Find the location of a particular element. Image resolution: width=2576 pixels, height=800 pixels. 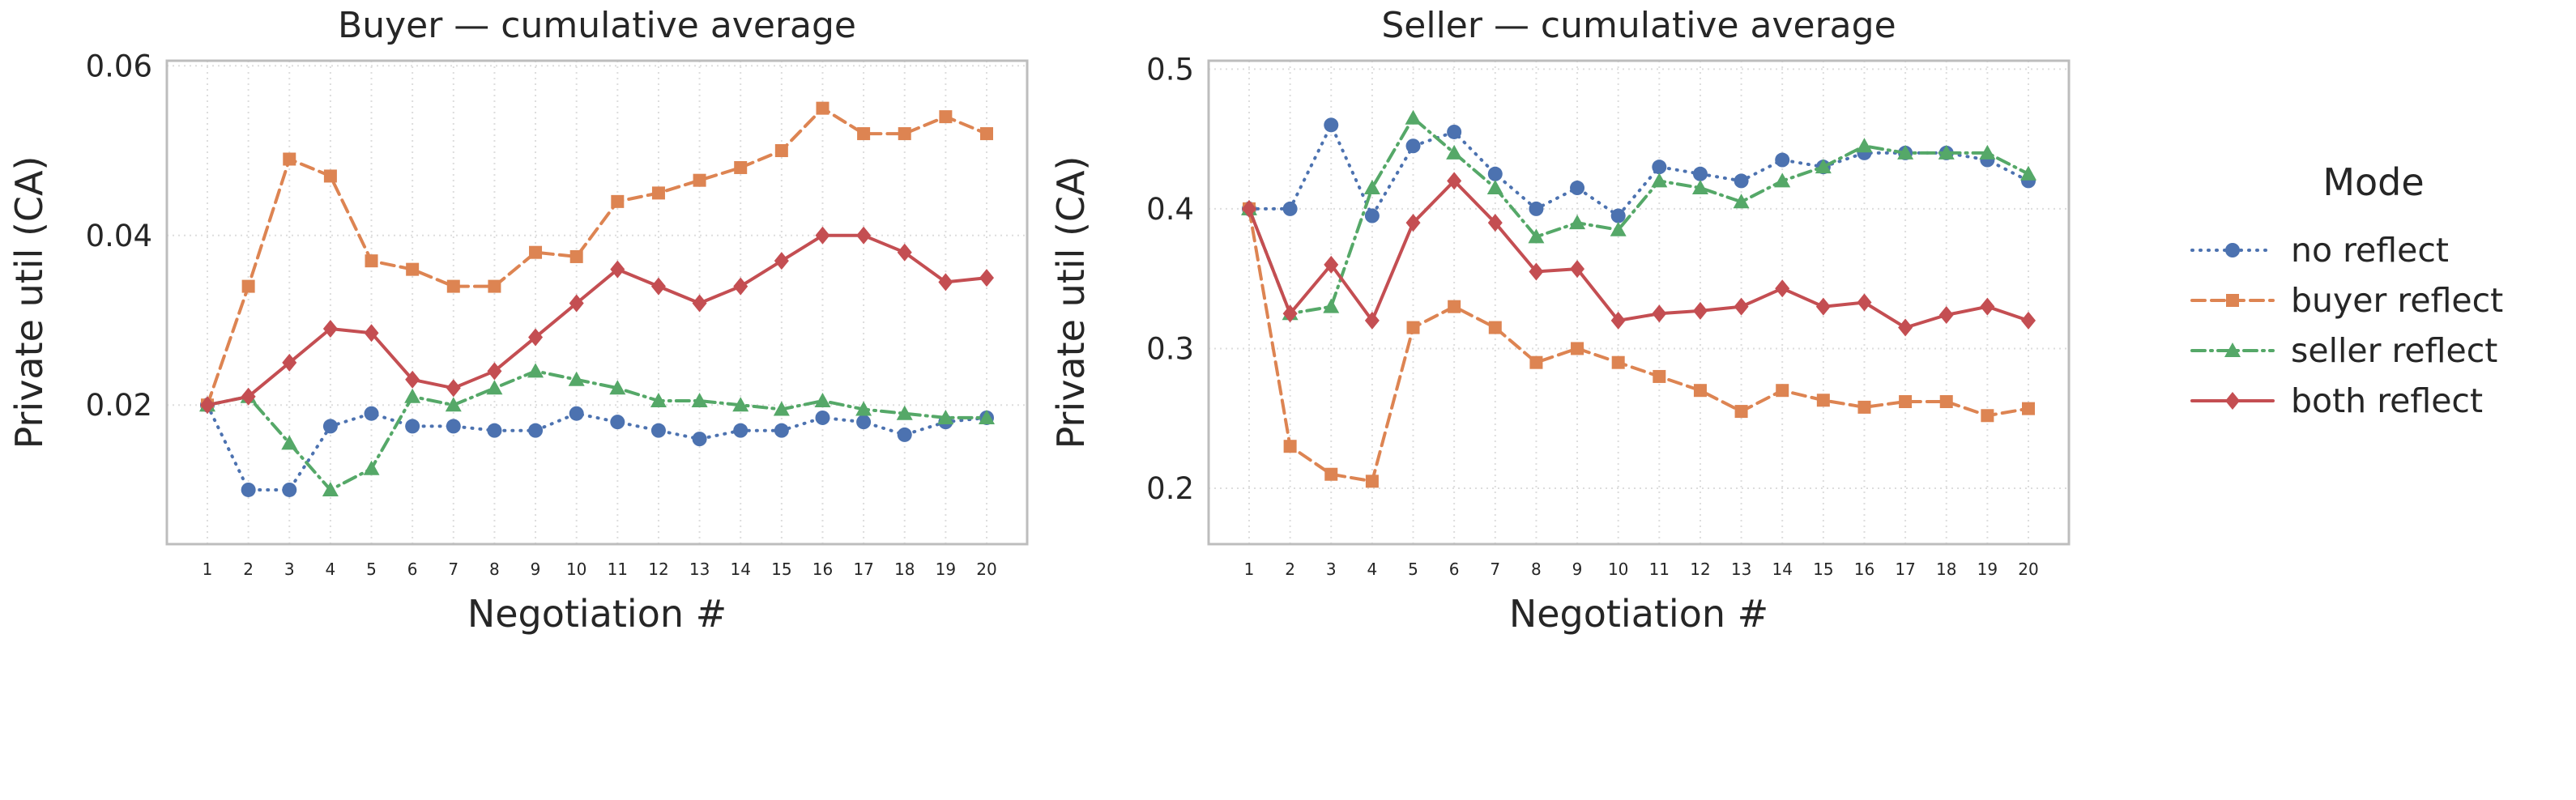

svg-text: Seller — cumulative average is located at coordinates (1639, 26).